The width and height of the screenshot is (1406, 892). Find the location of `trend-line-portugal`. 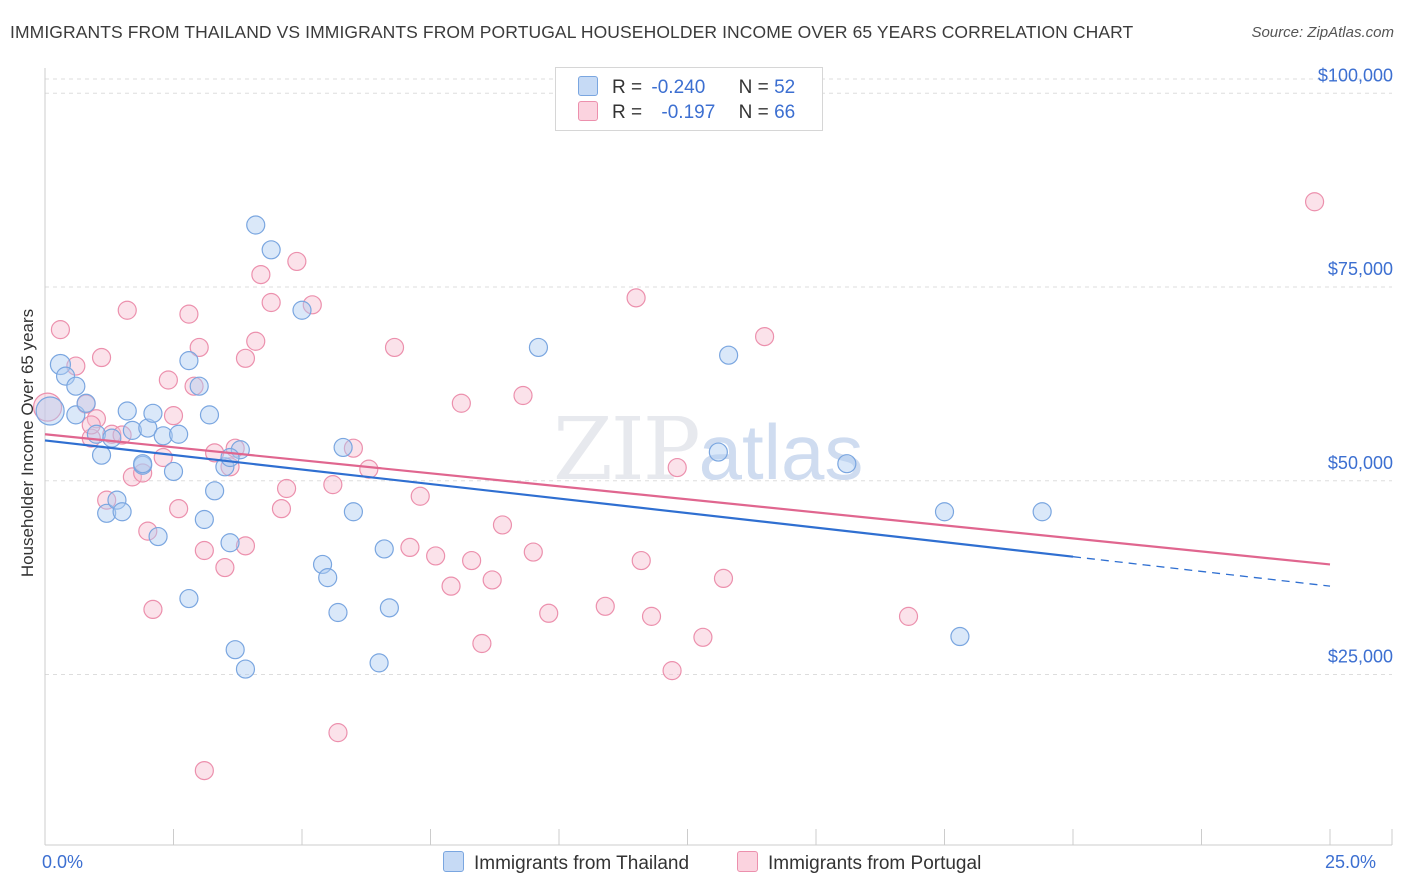

trend-line-portugal is located at coordinates (687, 499).